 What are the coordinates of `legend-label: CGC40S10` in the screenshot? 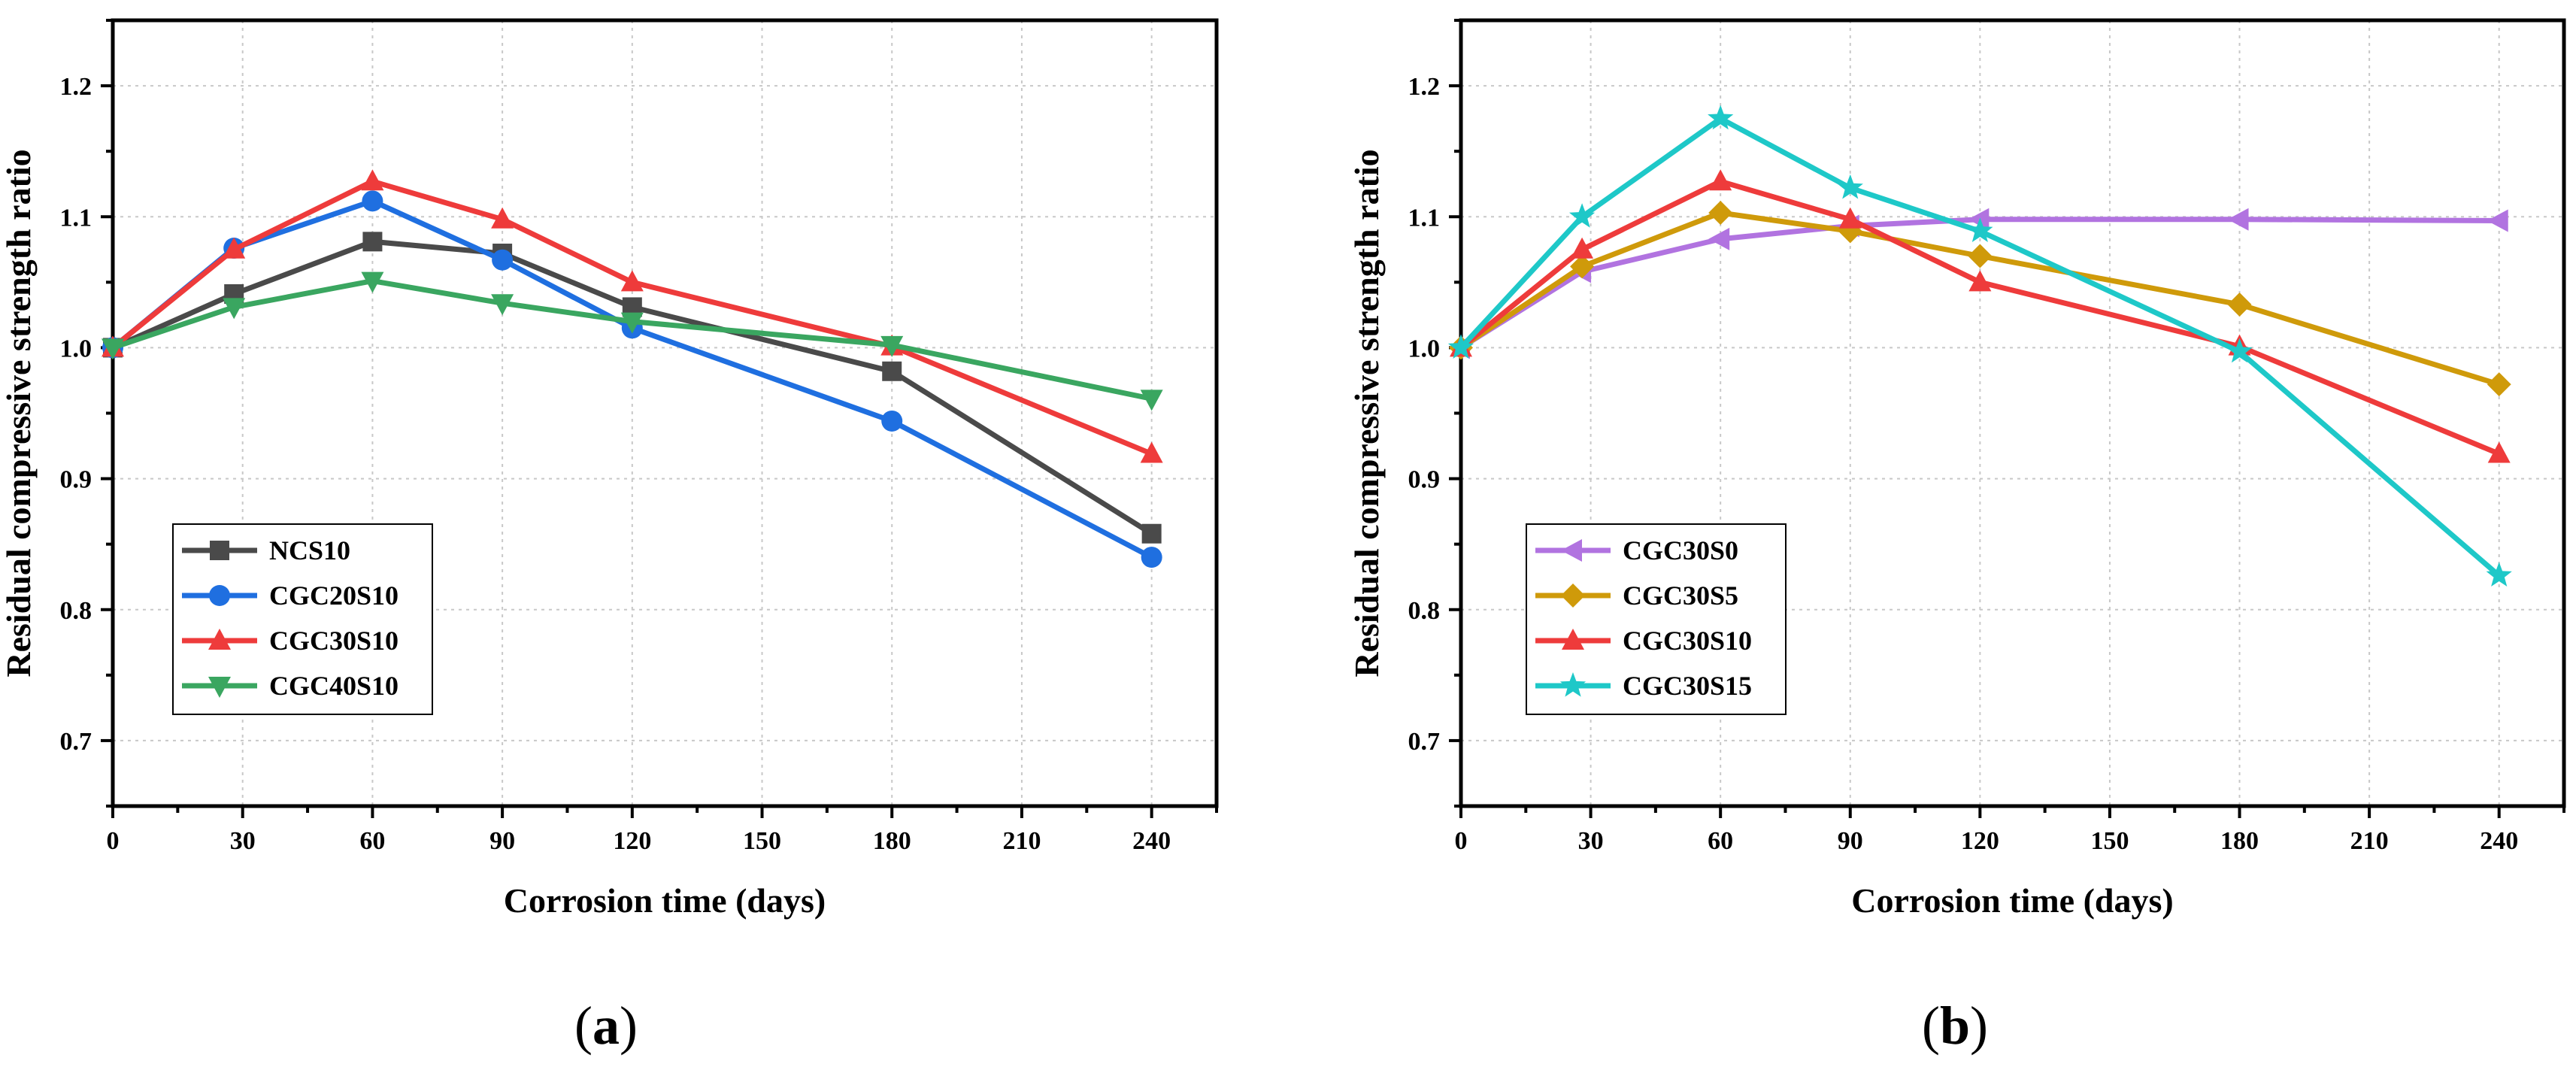 It's located at (334, 686).